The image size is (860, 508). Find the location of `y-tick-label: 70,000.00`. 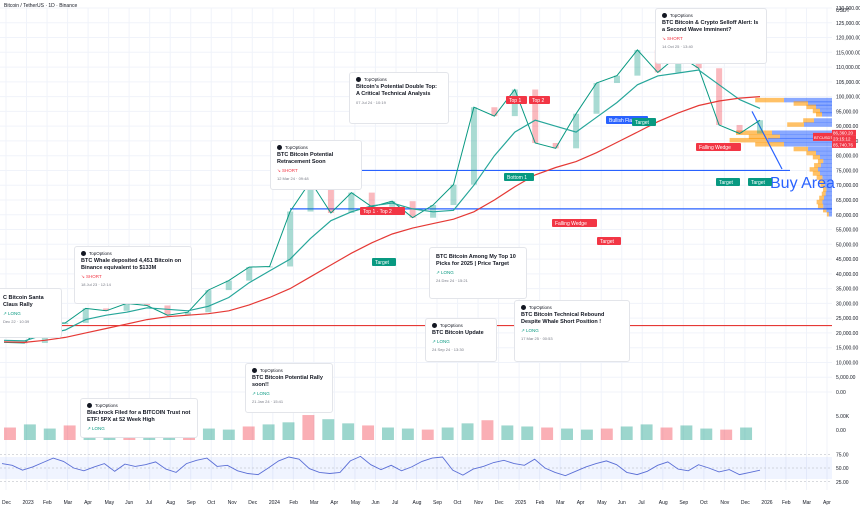

y-tick-label: 70,000.00 is located at coordinates (847, 186).